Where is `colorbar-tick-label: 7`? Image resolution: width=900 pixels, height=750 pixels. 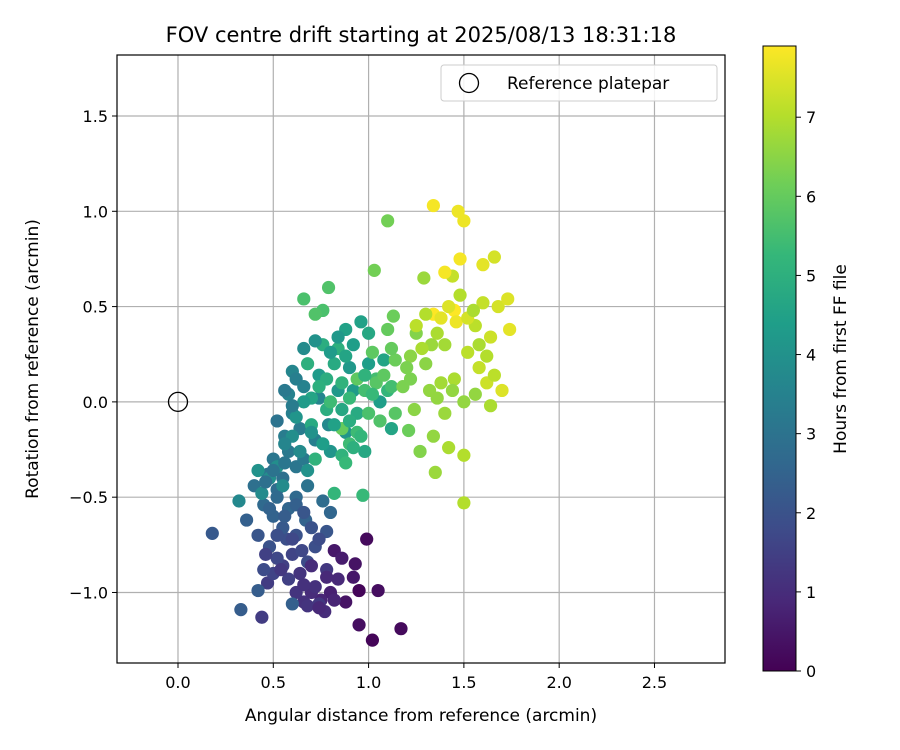
colorbar-tick-label: 7 is located at coordinates (811, 117).